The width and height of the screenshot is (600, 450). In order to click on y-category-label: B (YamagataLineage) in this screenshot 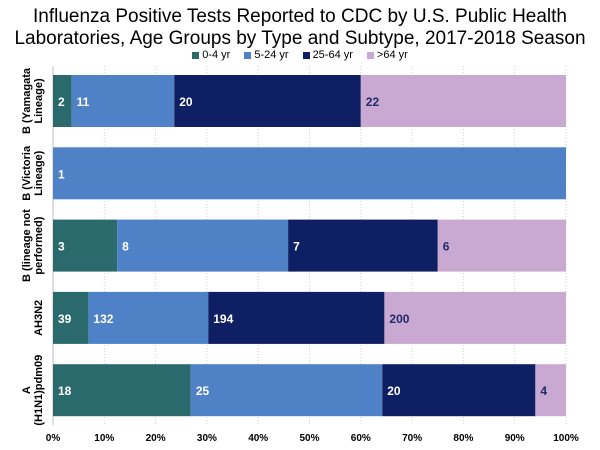, I will do `click(33, 100)`.